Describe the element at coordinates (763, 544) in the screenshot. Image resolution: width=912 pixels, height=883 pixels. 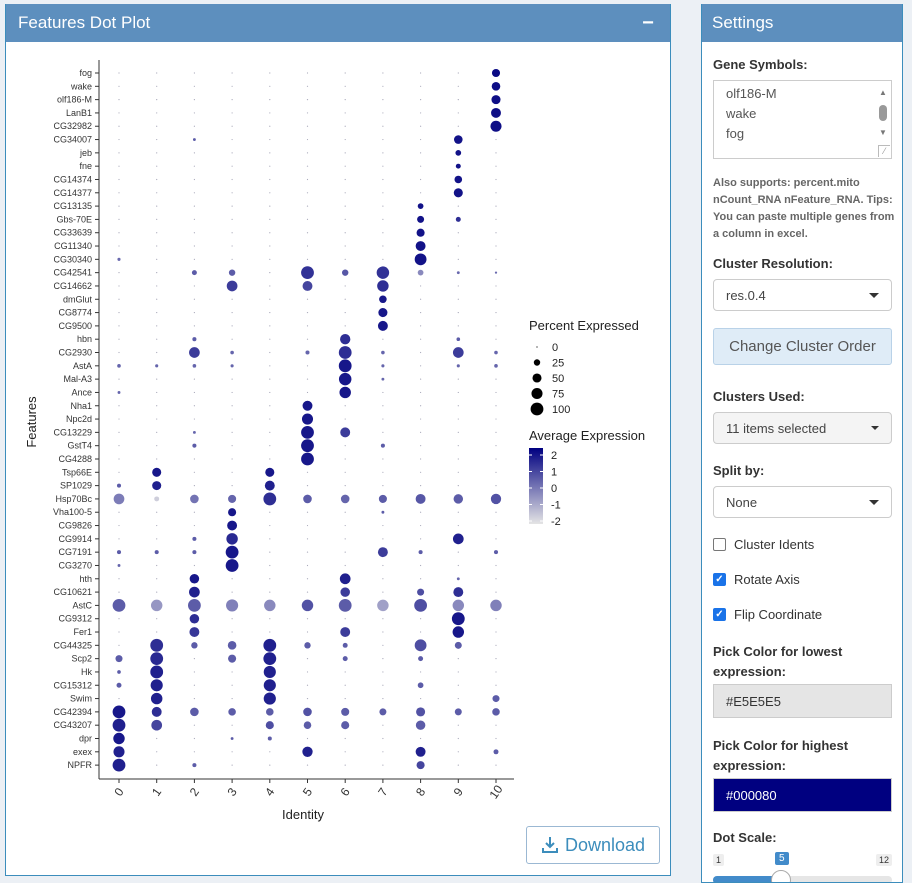
I see `cluster-idents-checkbox-row: Cluster Idents` at that location.